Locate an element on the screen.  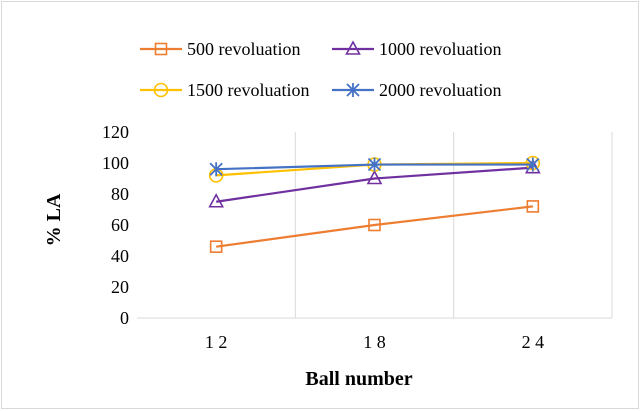
plot-area is located at coordinates (374, 204).